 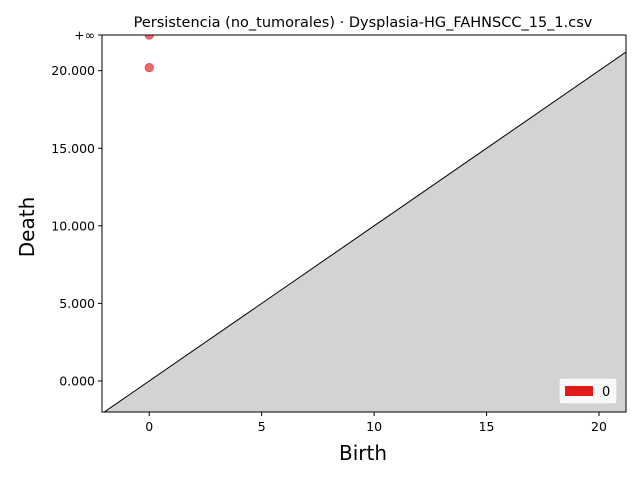 What do you see at coordinates (73, 148) in the screenshot?
I see `y-tick-label: 15.000` at bounding box center [73, 148].